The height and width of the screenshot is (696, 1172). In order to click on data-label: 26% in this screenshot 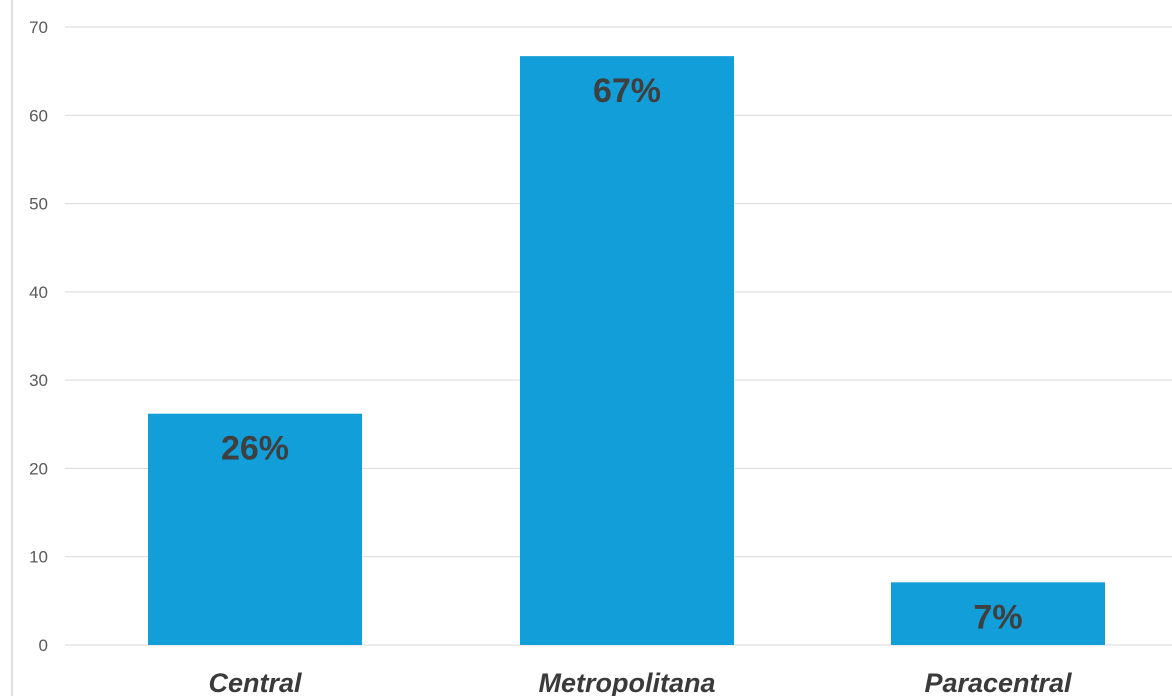, I will do `click(255, 449)`.